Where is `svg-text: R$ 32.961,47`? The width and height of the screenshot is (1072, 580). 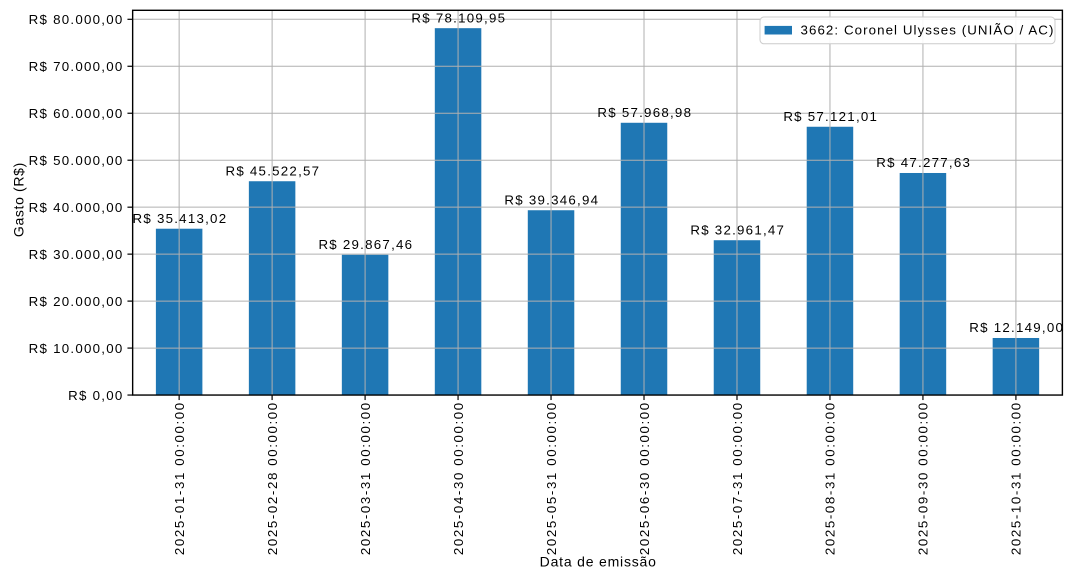
svg-text: R$ 32.961,47 is located at coordinates (737, 229).